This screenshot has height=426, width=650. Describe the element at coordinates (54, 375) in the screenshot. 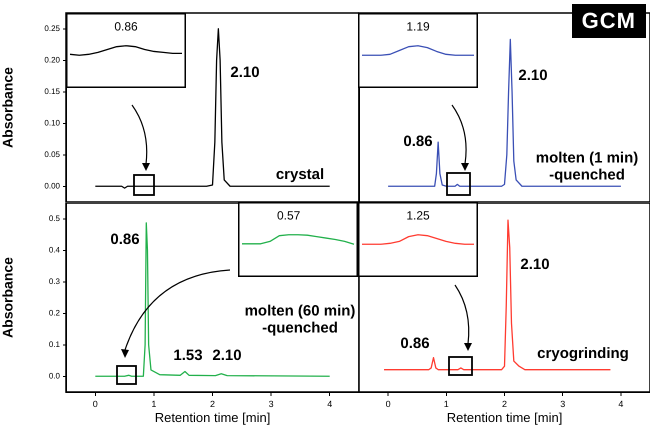

I see `y-tick-label: 0.0` at that location.